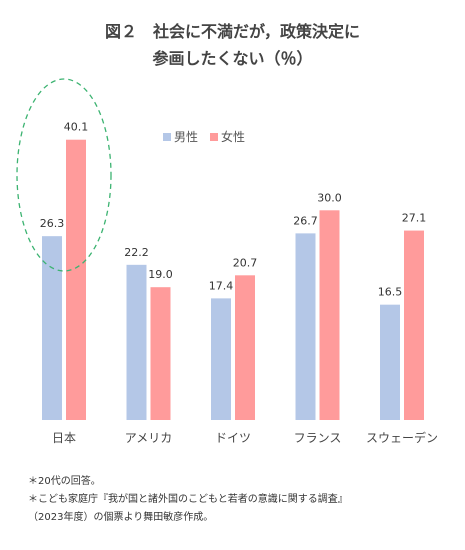 The width and height of the screenshot is (465, 550). Describe the element at coordinates (186, 137) in the screenshot. I see `legend-label-male: 男性` at that location.